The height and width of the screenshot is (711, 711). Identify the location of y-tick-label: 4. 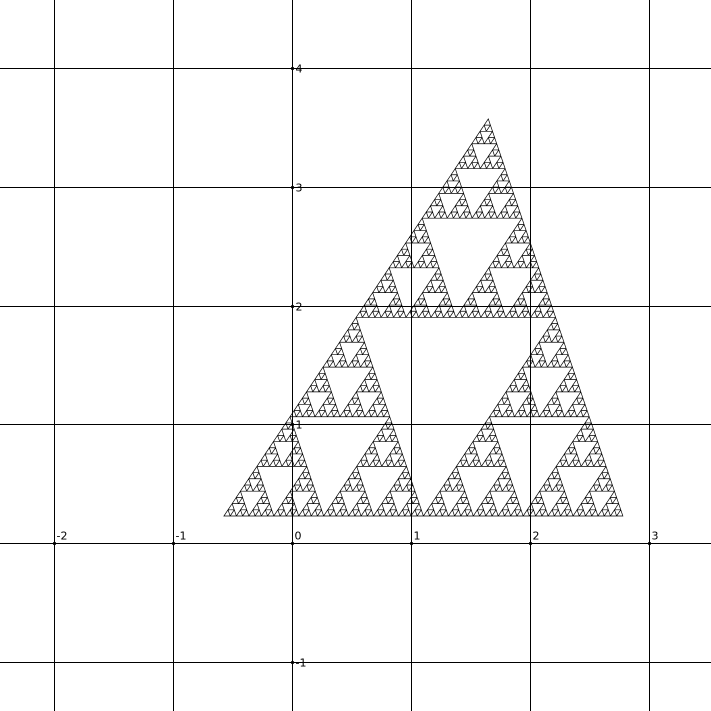
(299, 69).